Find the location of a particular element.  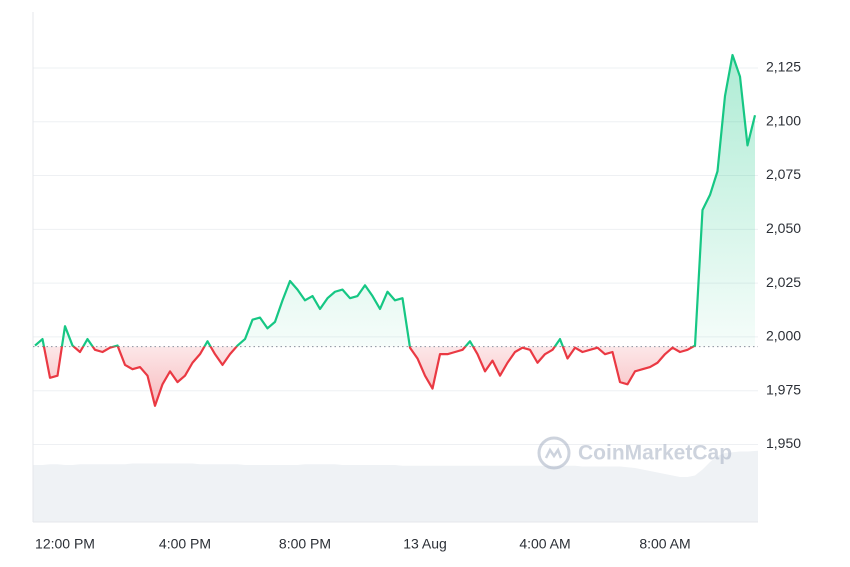

y-tick-label: 2,000 is located at coordinates (783, 336).